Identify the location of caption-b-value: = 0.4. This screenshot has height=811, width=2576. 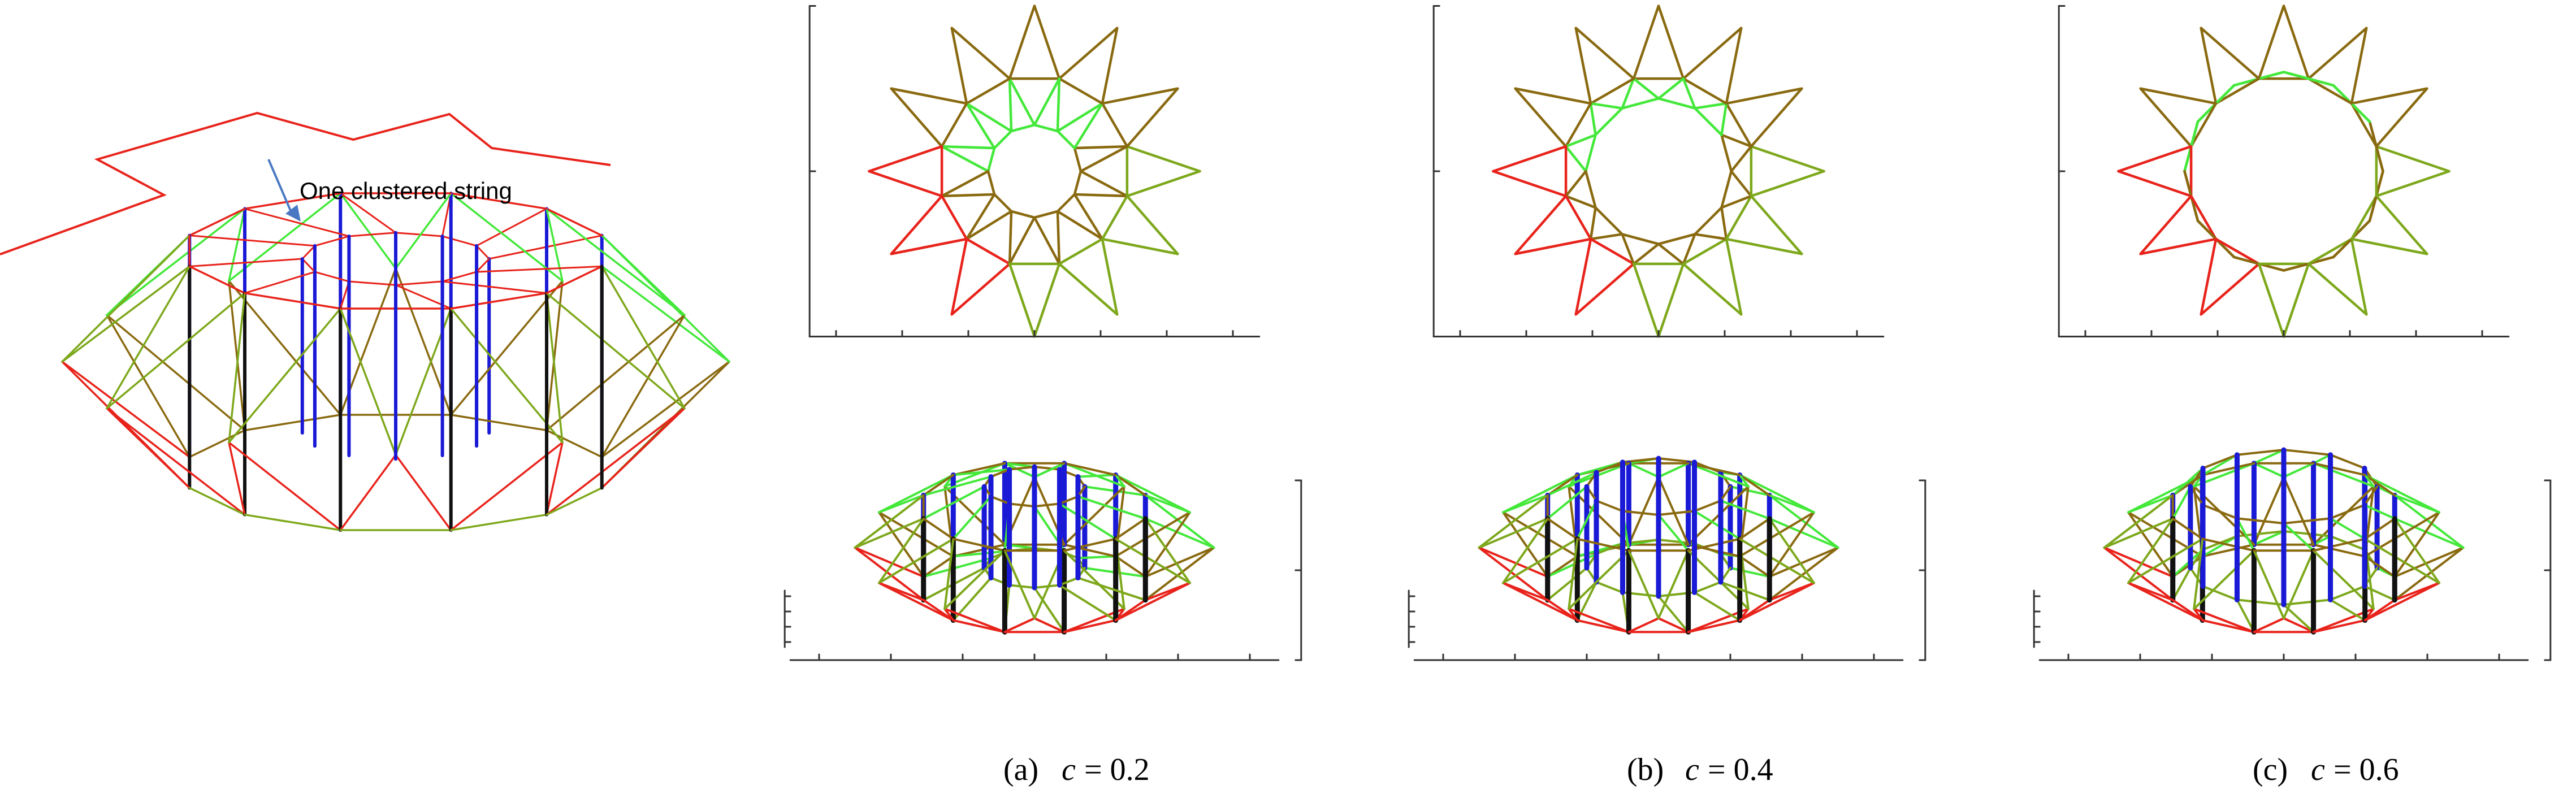
(1740, 769).